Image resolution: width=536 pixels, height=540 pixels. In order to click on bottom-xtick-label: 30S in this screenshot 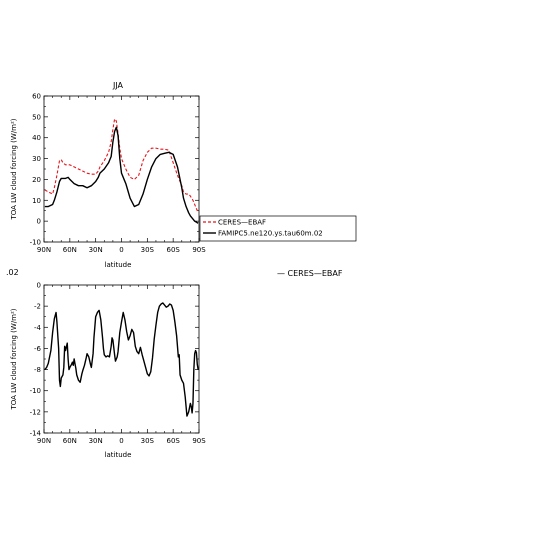, I will do `click(148, 441)`.